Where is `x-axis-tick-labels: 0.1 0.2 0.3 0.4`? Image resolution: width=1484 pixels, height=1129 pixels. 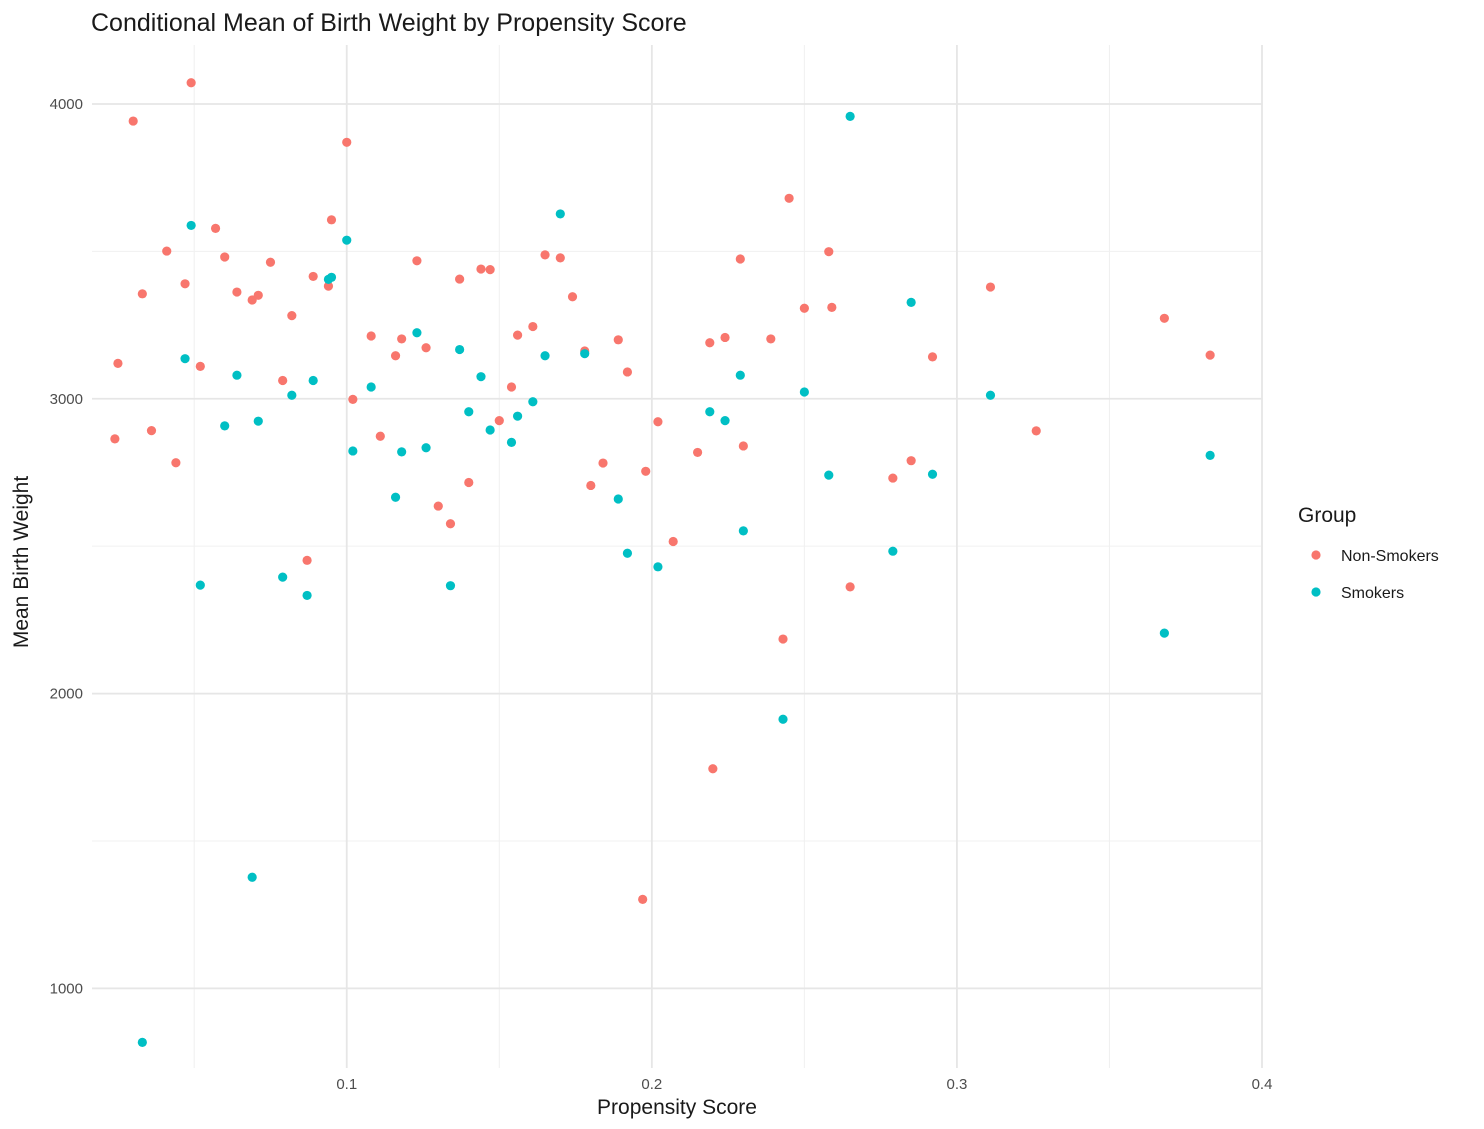
x-axis-tick-labels: 0.1 0.2 0.3 0.4 is located at coordinates (804, 1084).